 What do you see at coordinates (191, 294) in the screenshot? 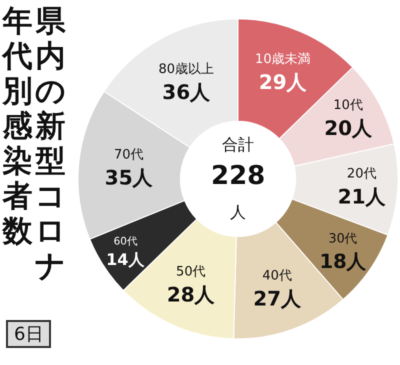
I see `data-label: 28人` at bounding box center [191, 294].